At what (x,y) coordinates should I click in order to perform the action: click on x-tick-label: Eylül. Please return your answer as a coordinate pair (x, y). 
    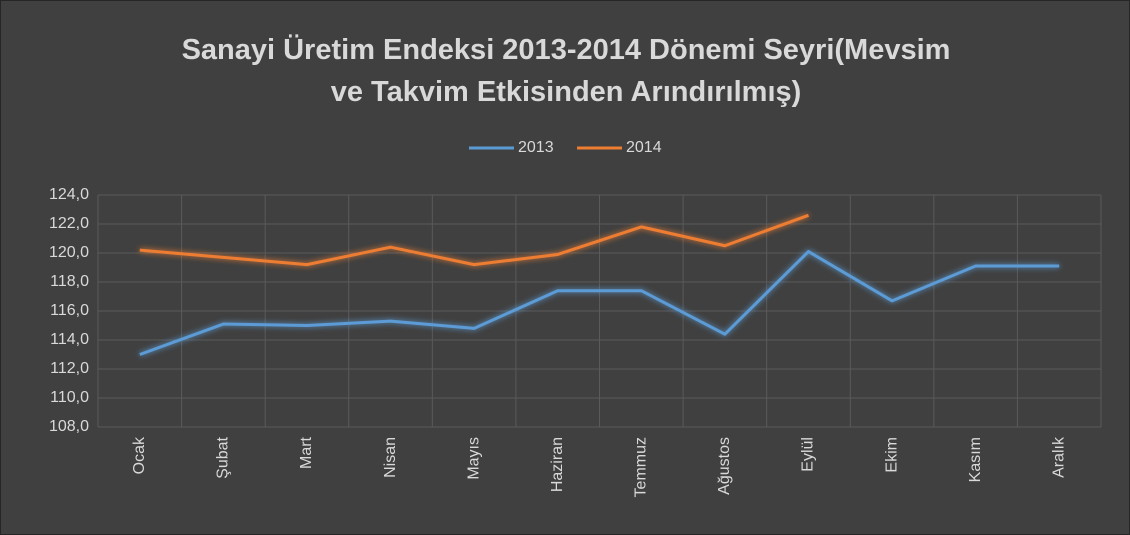
    Looking at the image, I should click on (808, 454).